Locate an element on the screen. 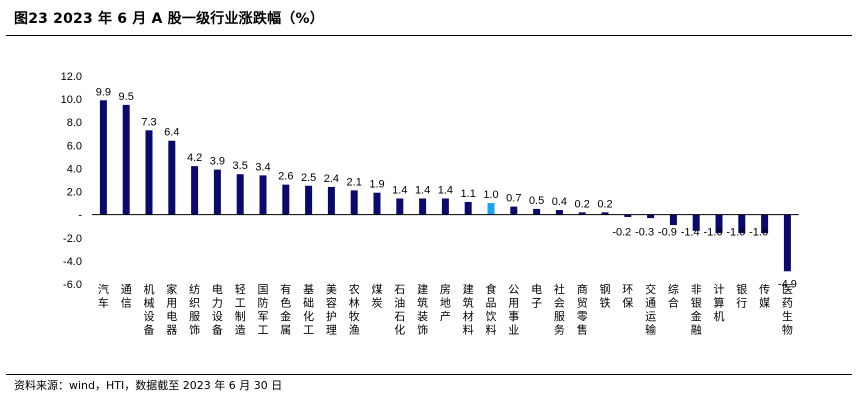 The image size is (858, 404). value-label: 1.1 is located at coordinates (468, 194).